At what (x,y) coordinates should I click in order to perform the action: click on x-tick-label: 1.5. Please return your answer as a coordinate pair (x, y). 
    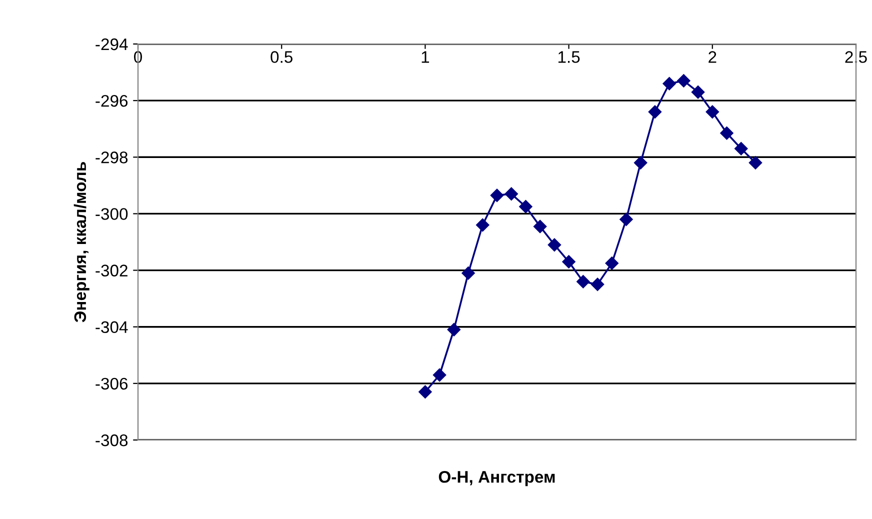
    Looking at the image, I should click on (569, 57).